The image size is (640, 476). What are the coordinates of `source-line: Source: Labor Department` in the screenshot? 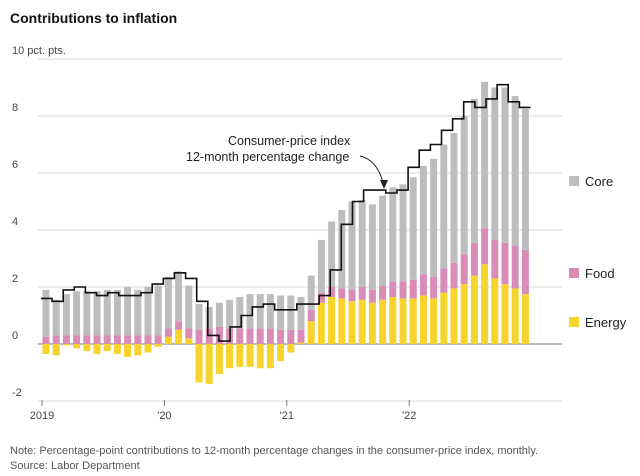 It's located at (75, 466).